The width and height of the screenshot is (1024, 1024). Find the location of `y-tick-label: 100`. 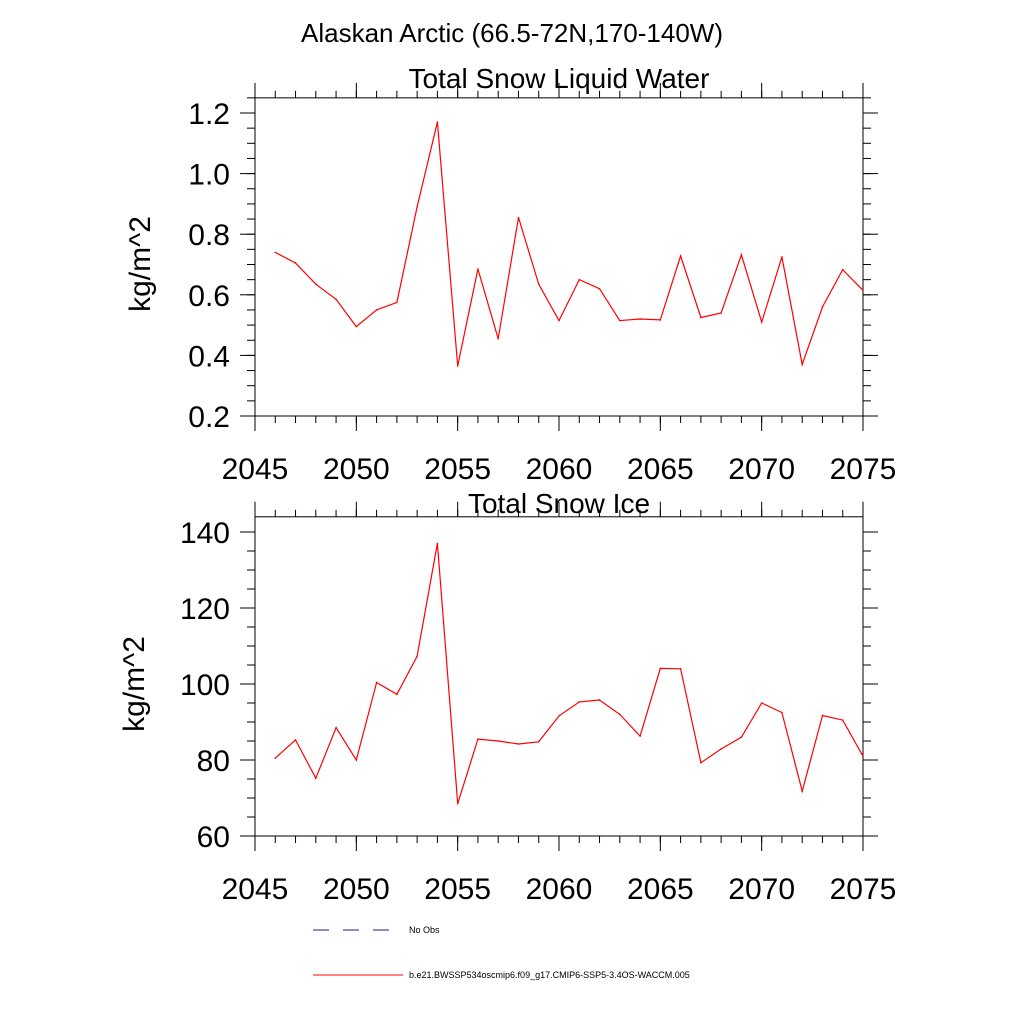

y-tick-label: 100 is located at coordinates (205, 685).